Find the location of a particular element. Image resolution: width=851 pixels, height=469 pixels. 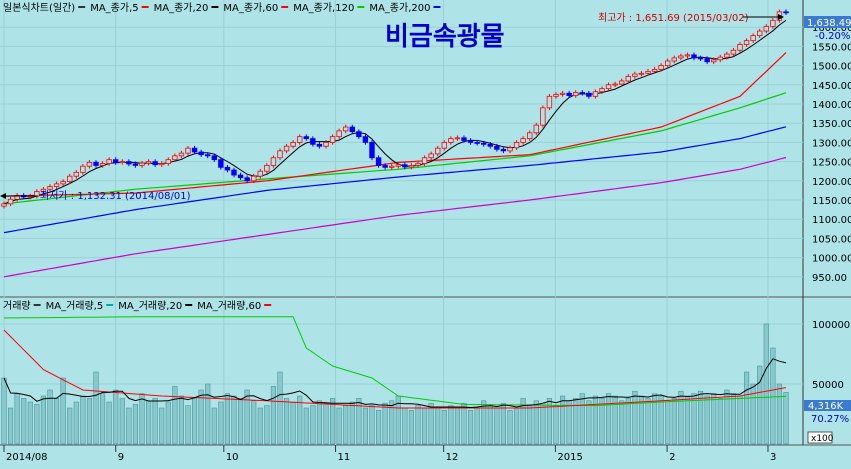

time-tick-label: 3 is located at coordinates (773, 457).